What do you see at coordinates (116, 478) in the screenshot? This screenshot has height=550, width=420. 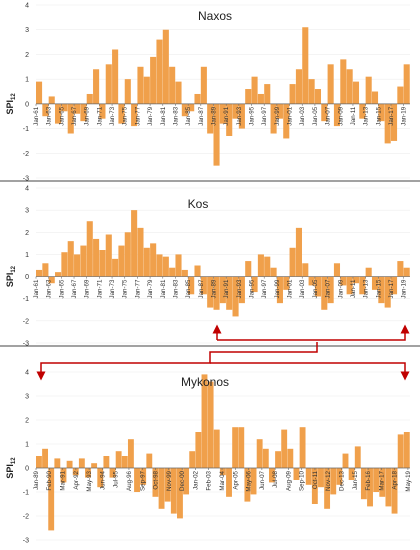 I see `x-tick-label: Jul-95` at bounding box center [116, 478].